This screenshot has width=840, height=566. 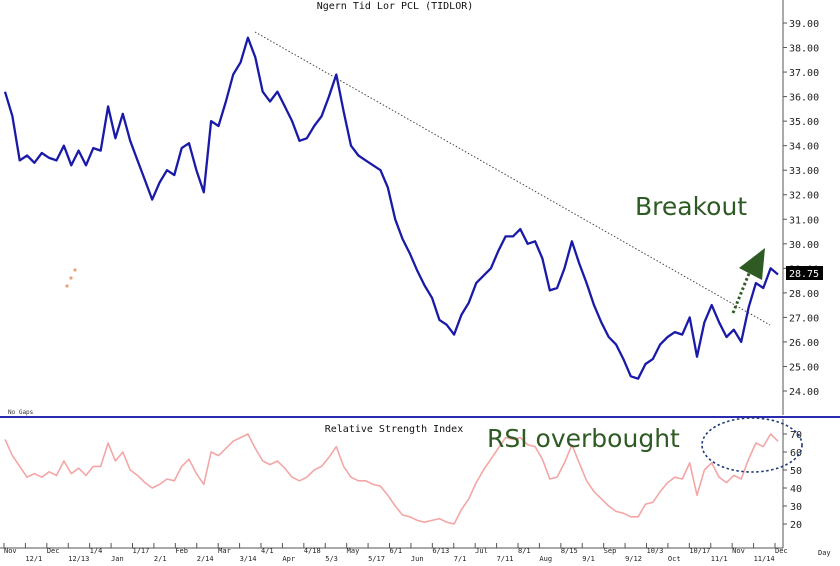 I want to click on x-tick-label: 1/4, so click(x=96, y=551).